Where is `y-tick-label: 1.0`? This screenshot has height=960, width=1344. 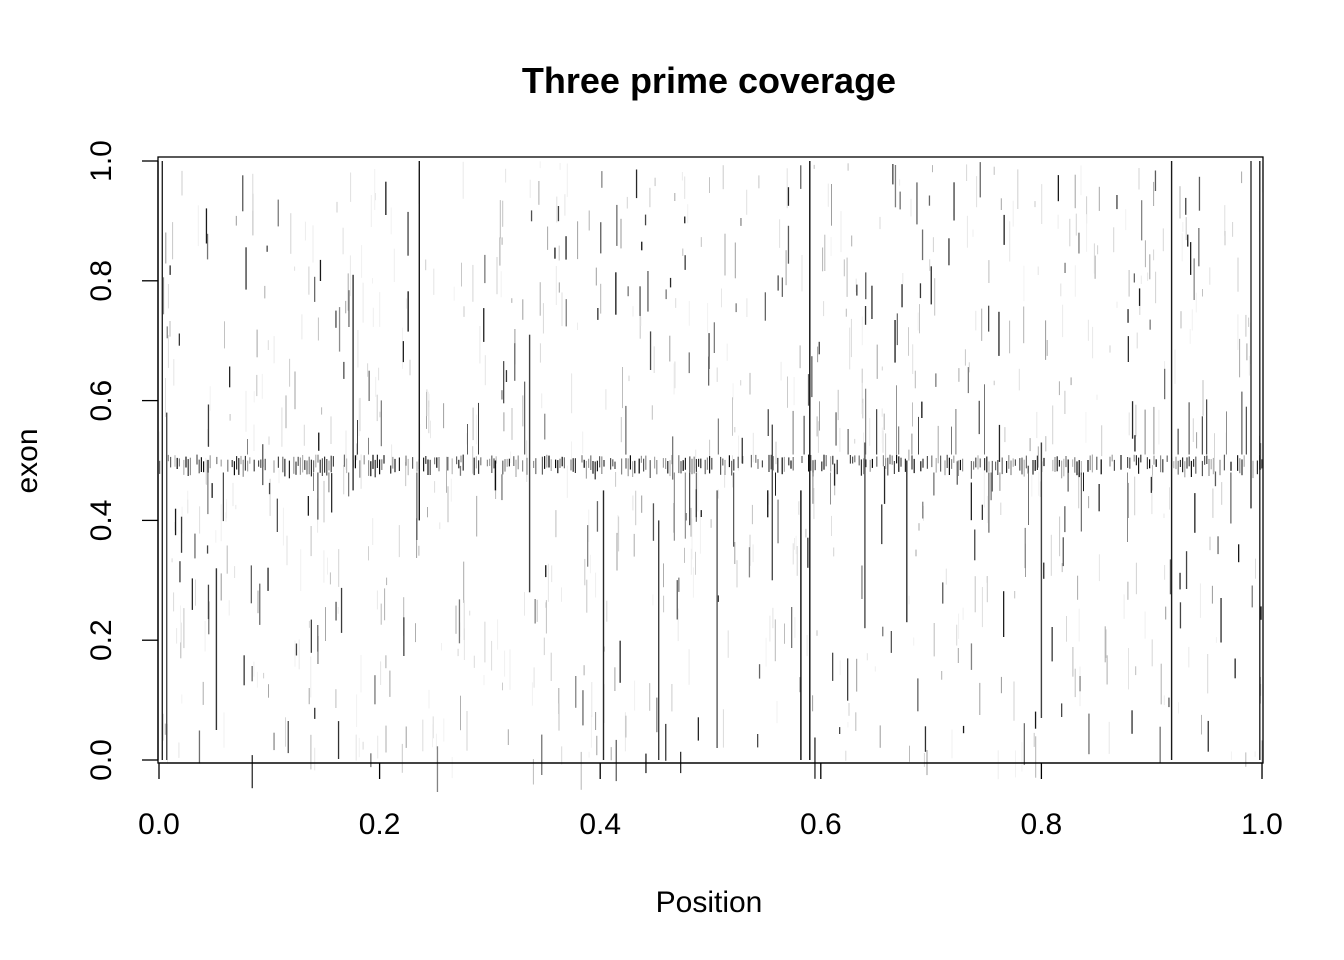 y-tick-label: 1.0 is located at coordinates (101, 161).